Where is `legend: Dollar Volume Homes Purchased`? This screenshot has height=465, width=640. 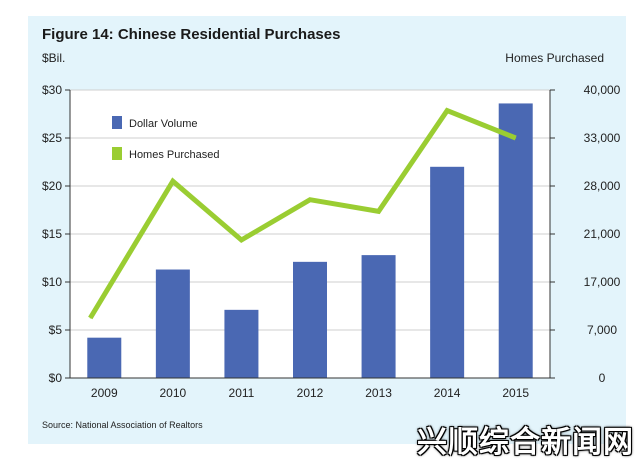 legend: Dollar Volume Homes Purchased is located at coordinates (166, 138).